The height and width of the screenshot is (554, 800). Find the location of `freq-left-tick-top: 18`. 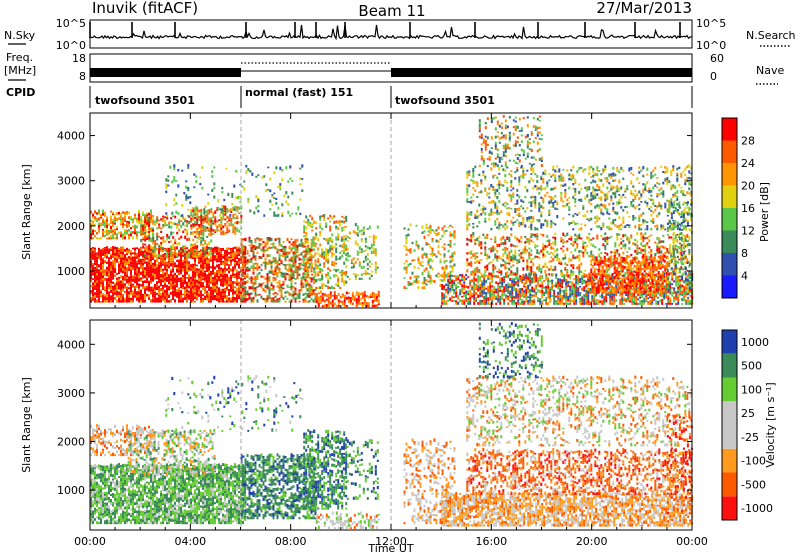

freq-left-tick-top: 18 is located at coordinates (79, 58).